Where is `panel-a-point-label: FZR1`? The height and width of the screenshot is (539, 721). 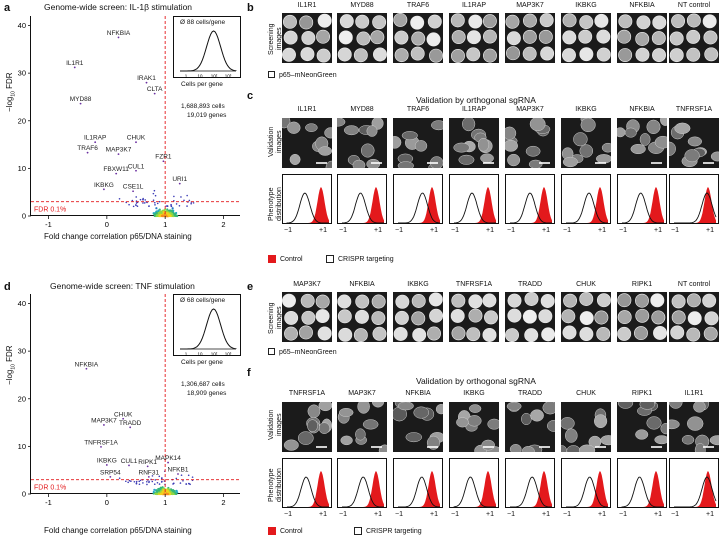
panel-a-point-label: FZR1 is located at coordinates (163, 157).